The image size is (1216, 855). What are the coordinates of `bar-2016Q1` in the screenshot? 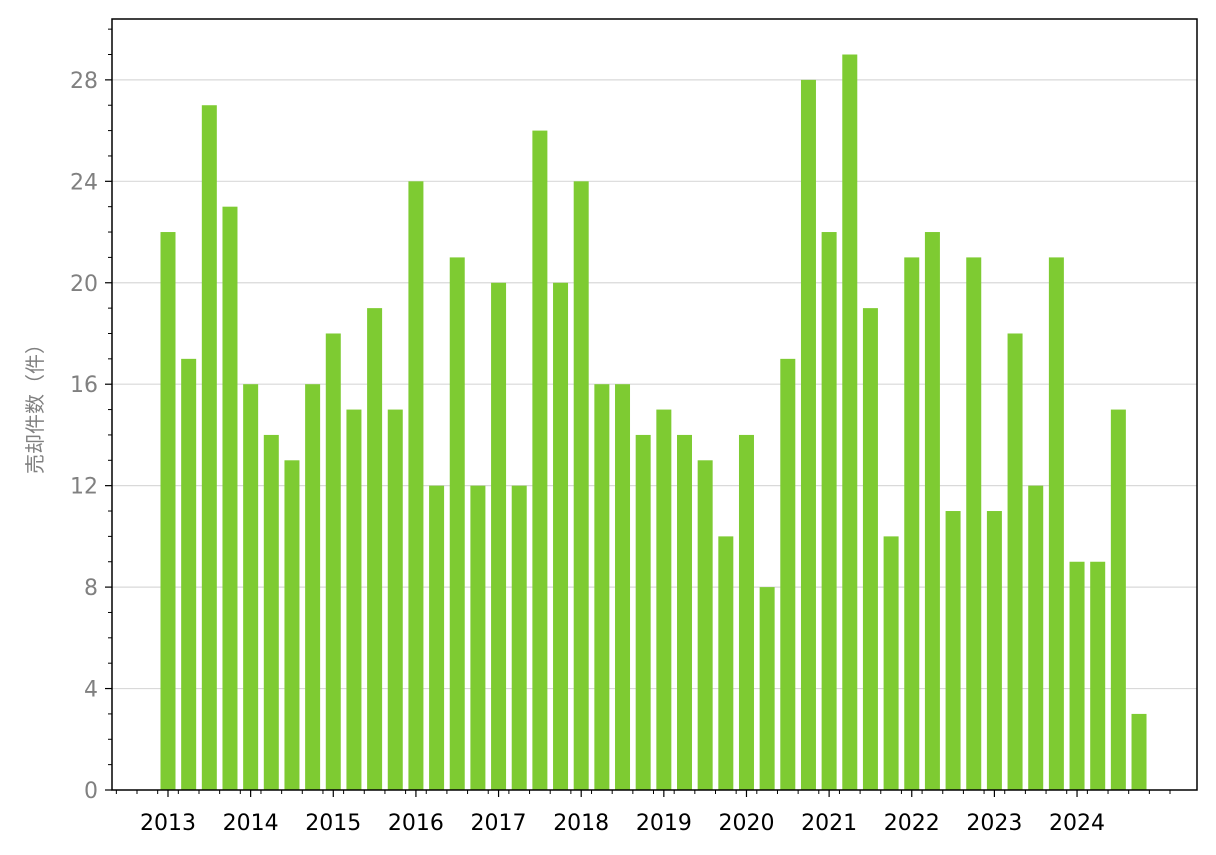 It's located at (416, 485).